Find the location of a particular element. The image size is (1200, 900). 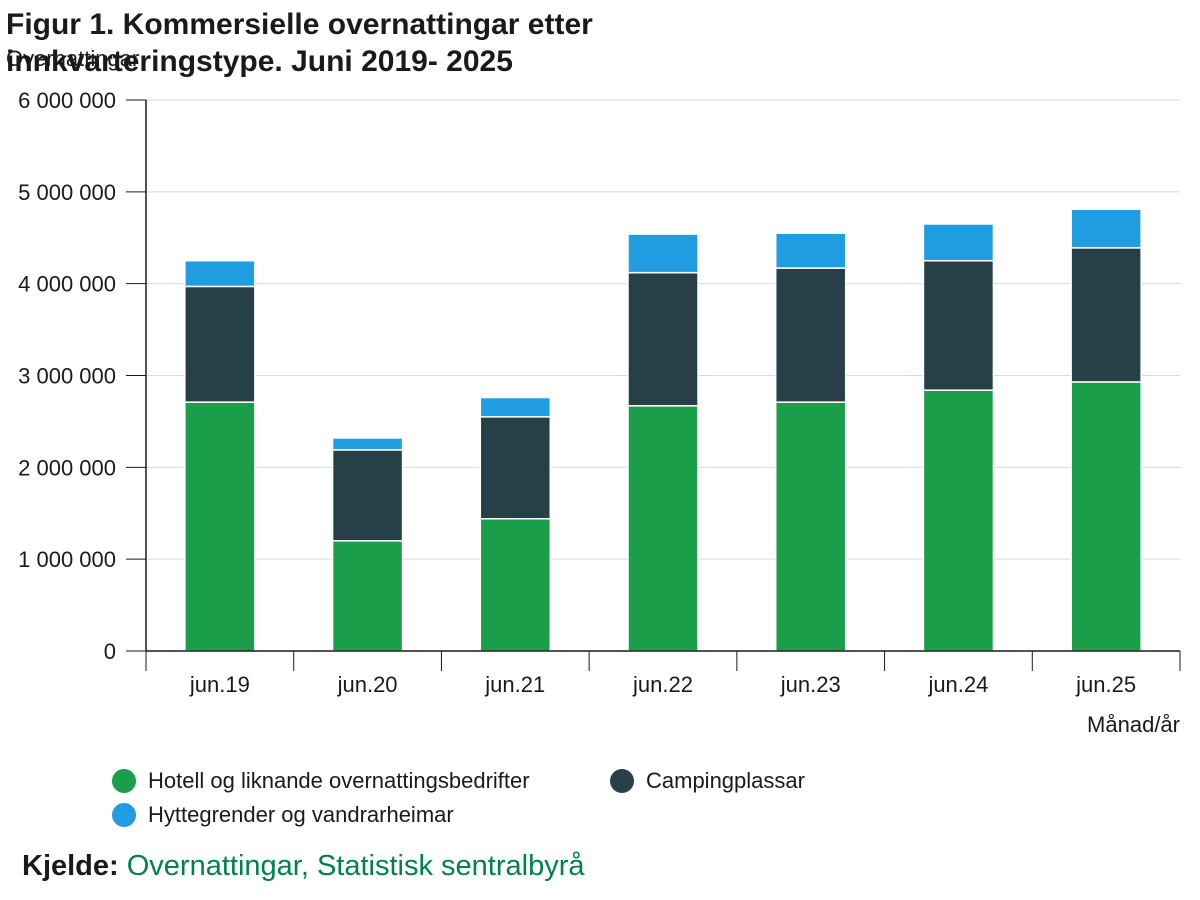

y-tick-label: 6 000 000 is located at coordinates (67, 100).